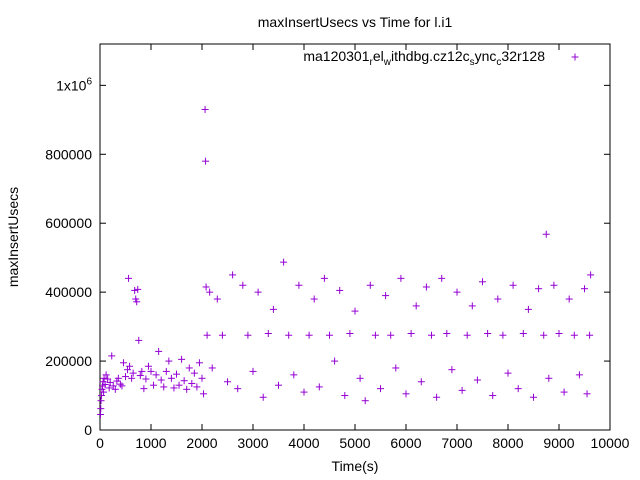 The image size is (640, 480). I want to click on legend-marker, so click(575, 57).